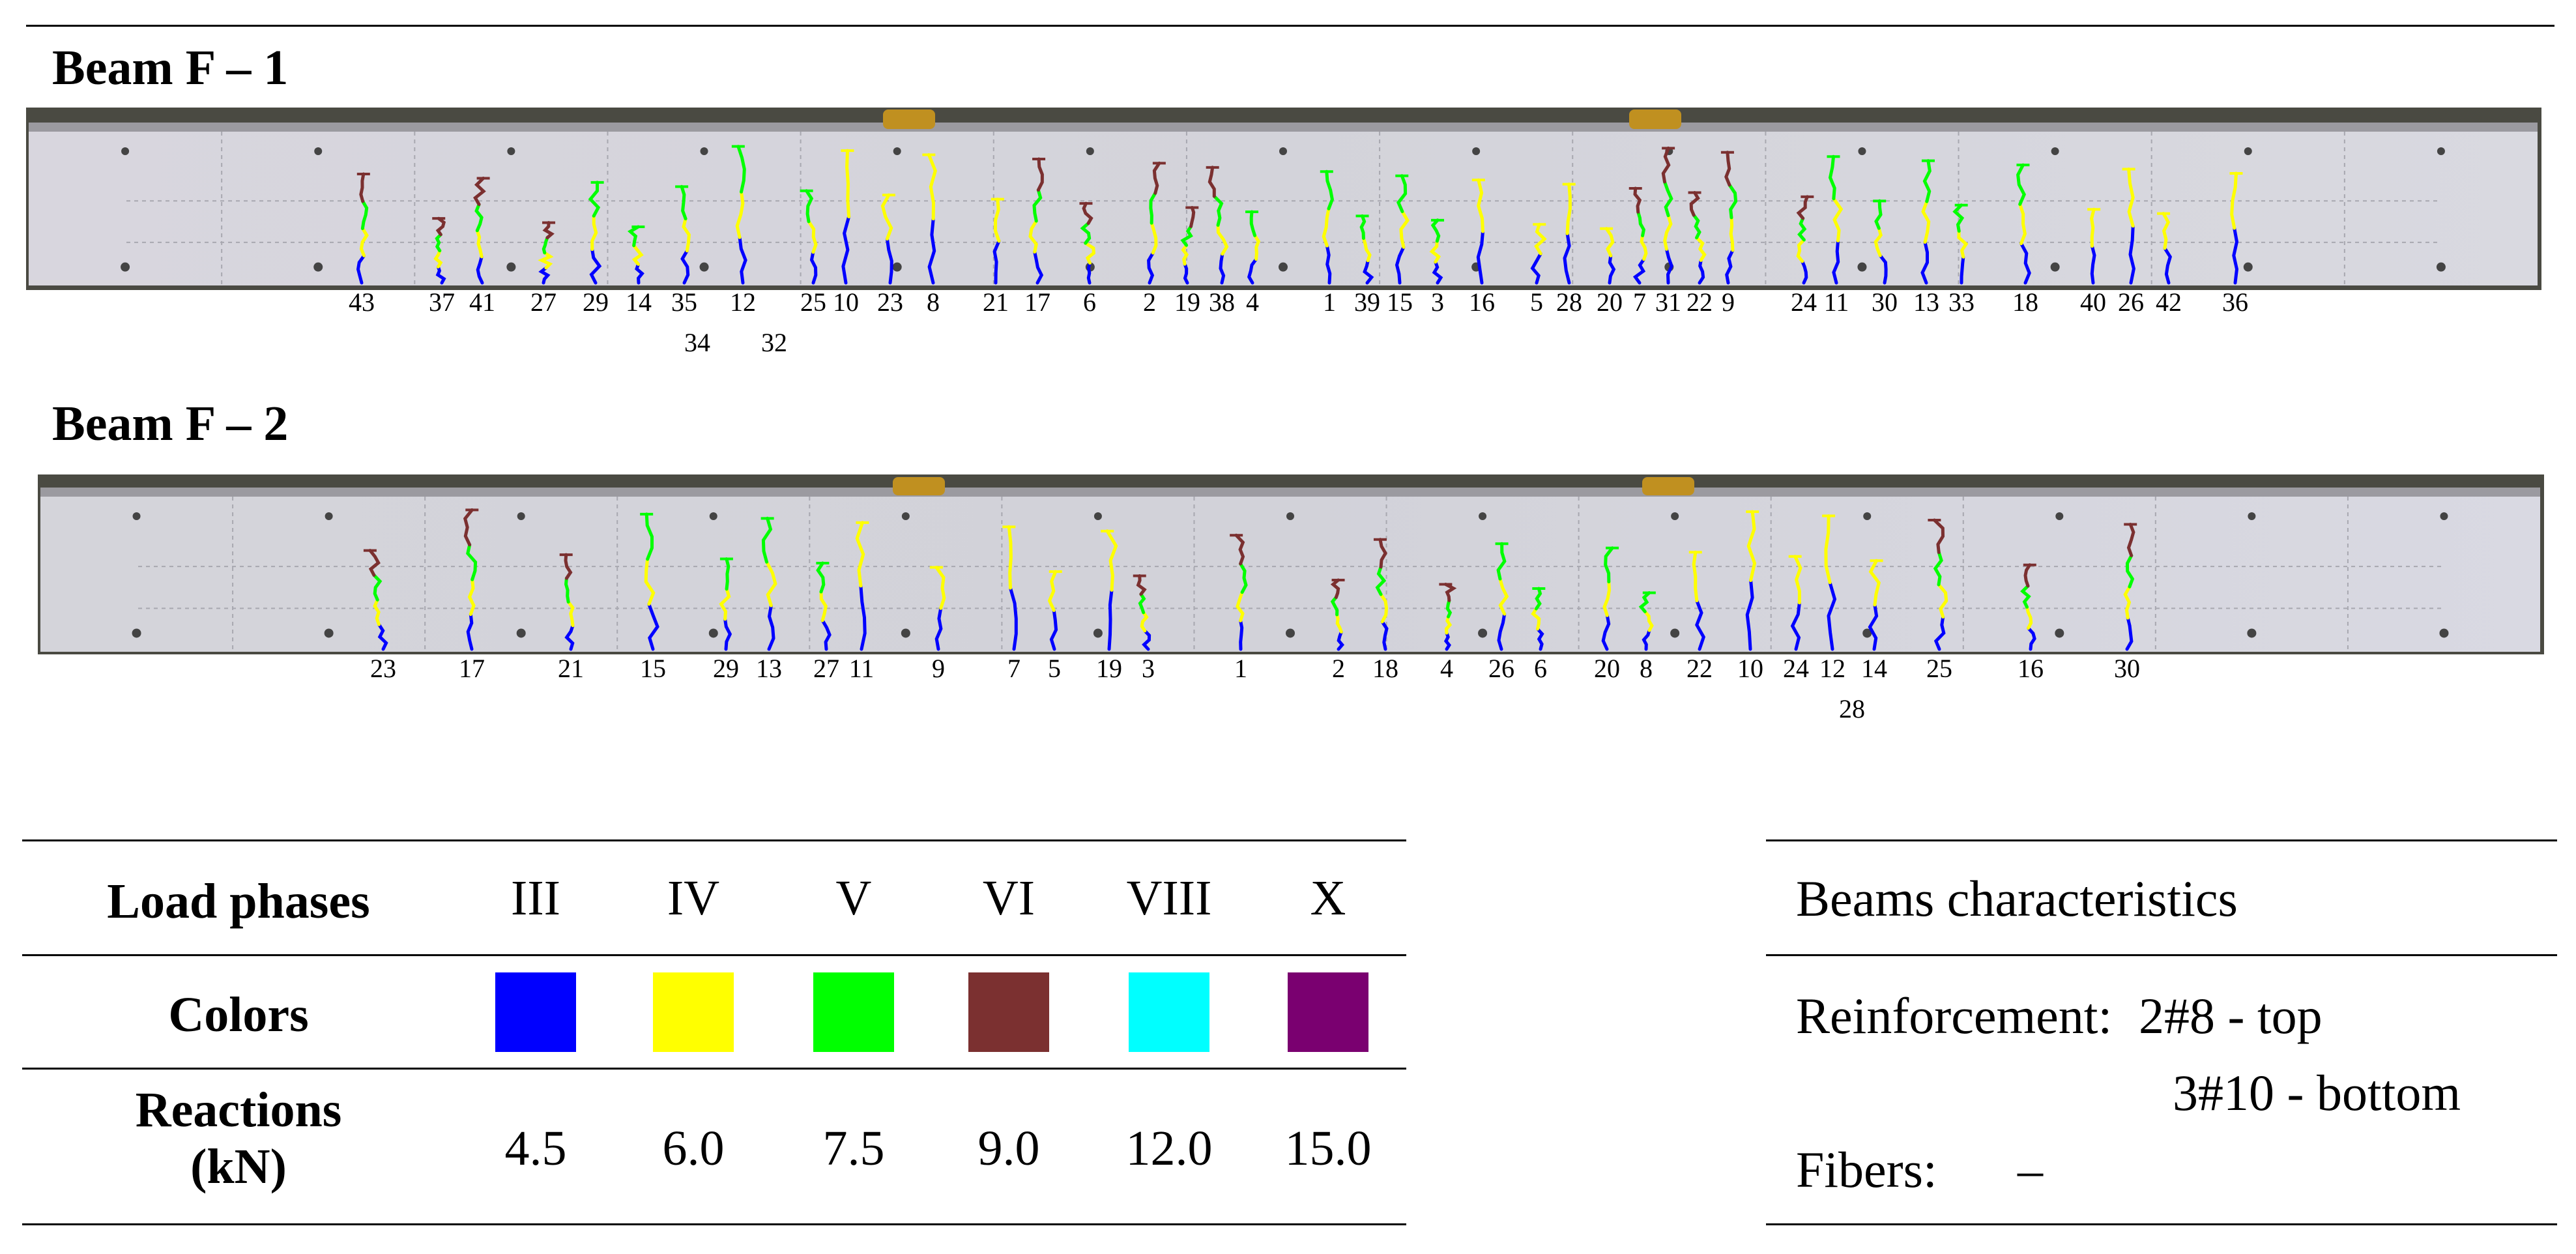 The image size is (2576, 1254). What do you see at coordinates (1385, 668) in the screenshot?
I see `crack-label: 18` at bounding box center [1385, 668].